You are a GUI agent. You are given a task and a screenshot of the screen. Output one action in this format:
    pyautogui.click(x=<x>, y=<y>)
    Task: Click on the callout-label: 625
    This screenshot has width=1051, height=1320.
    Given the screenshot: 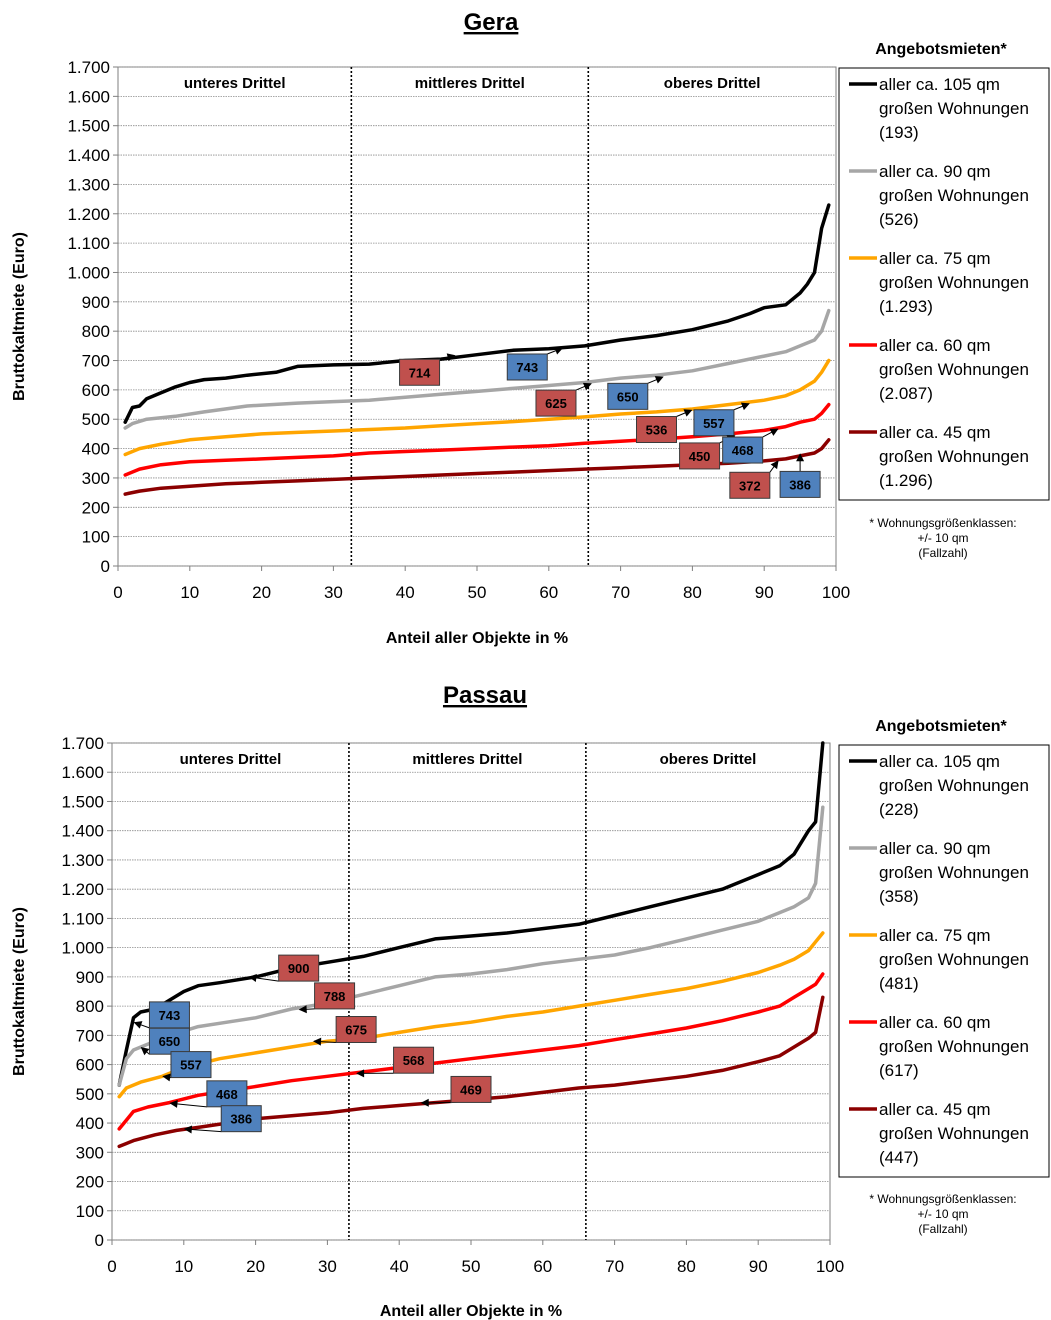 What is the action you would take?
    pyautogui.click(x=556, y=403)
    